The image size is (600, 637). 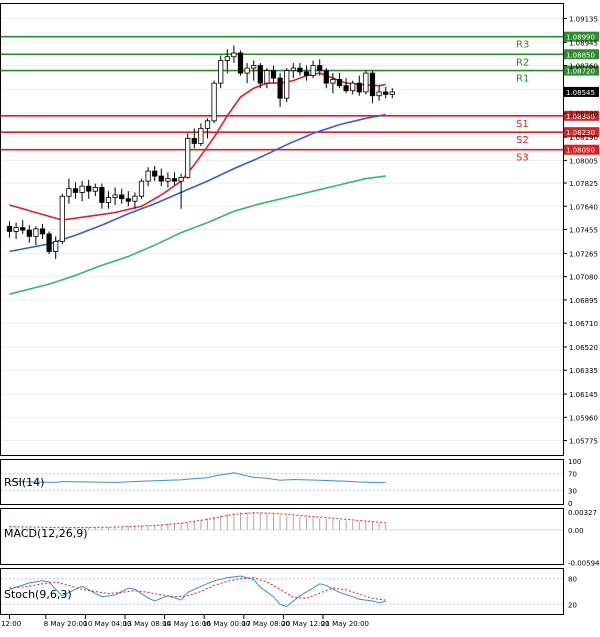 I want to click on stoch-main-line, so click(x=197, y=591).